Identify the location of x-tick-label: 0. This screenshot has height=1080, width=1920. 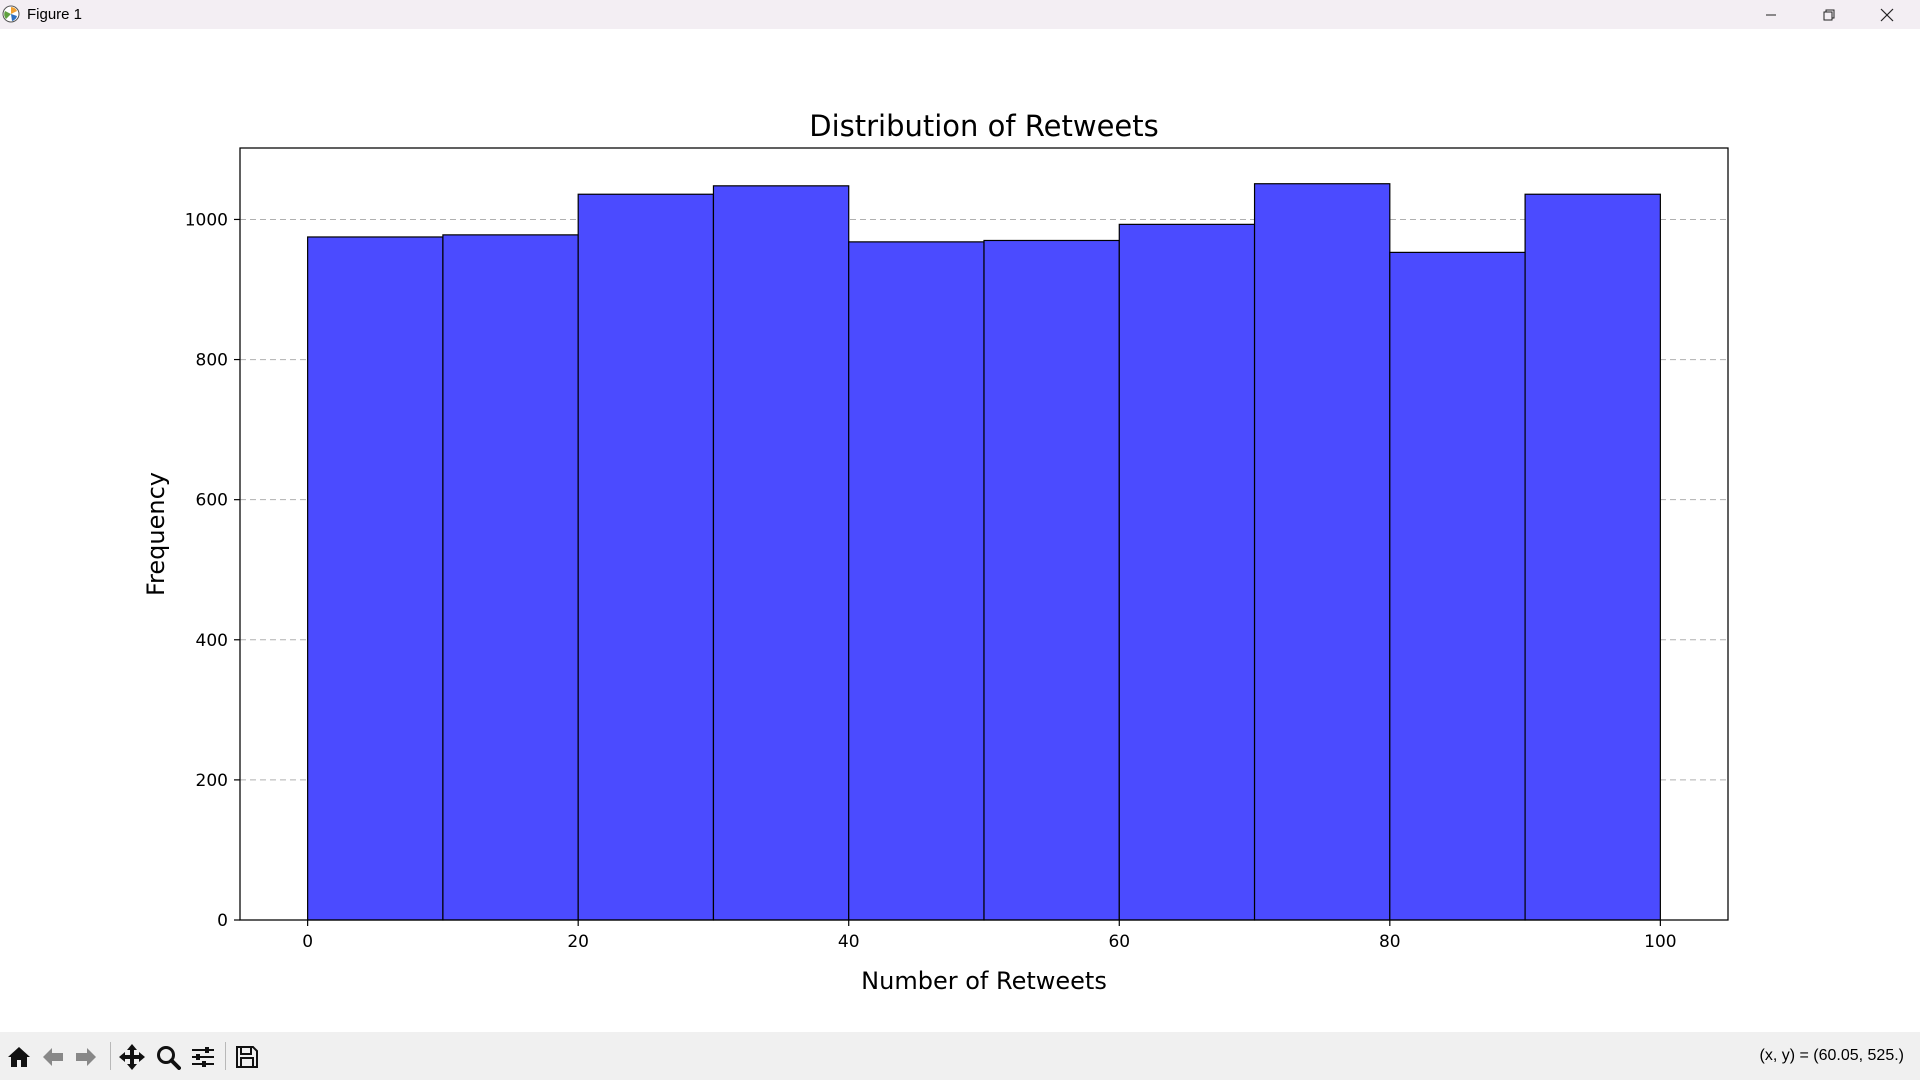
(307, 942).